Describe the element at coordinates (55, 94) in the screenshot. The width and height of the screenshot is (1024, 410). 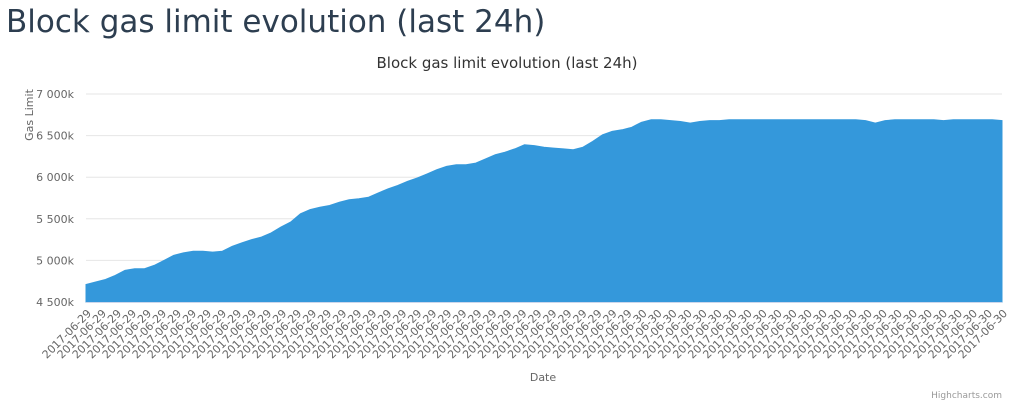
I see `y-tick-label: 7 000k` at that location.